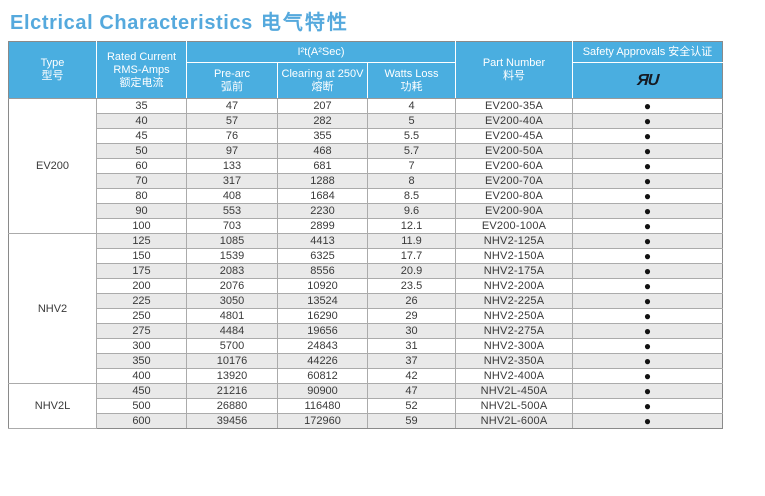  Describe the element at coordinates (141, 316) in the screenshot. I see `rated-current-cell: 250` at that location.